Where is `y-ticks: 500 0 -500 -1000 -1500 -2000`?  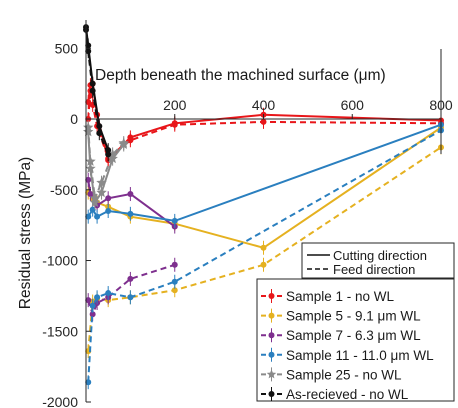 y-ticks: 500 0 -500 -1000 -1500 -2000 is located at coordinates (66, 224).